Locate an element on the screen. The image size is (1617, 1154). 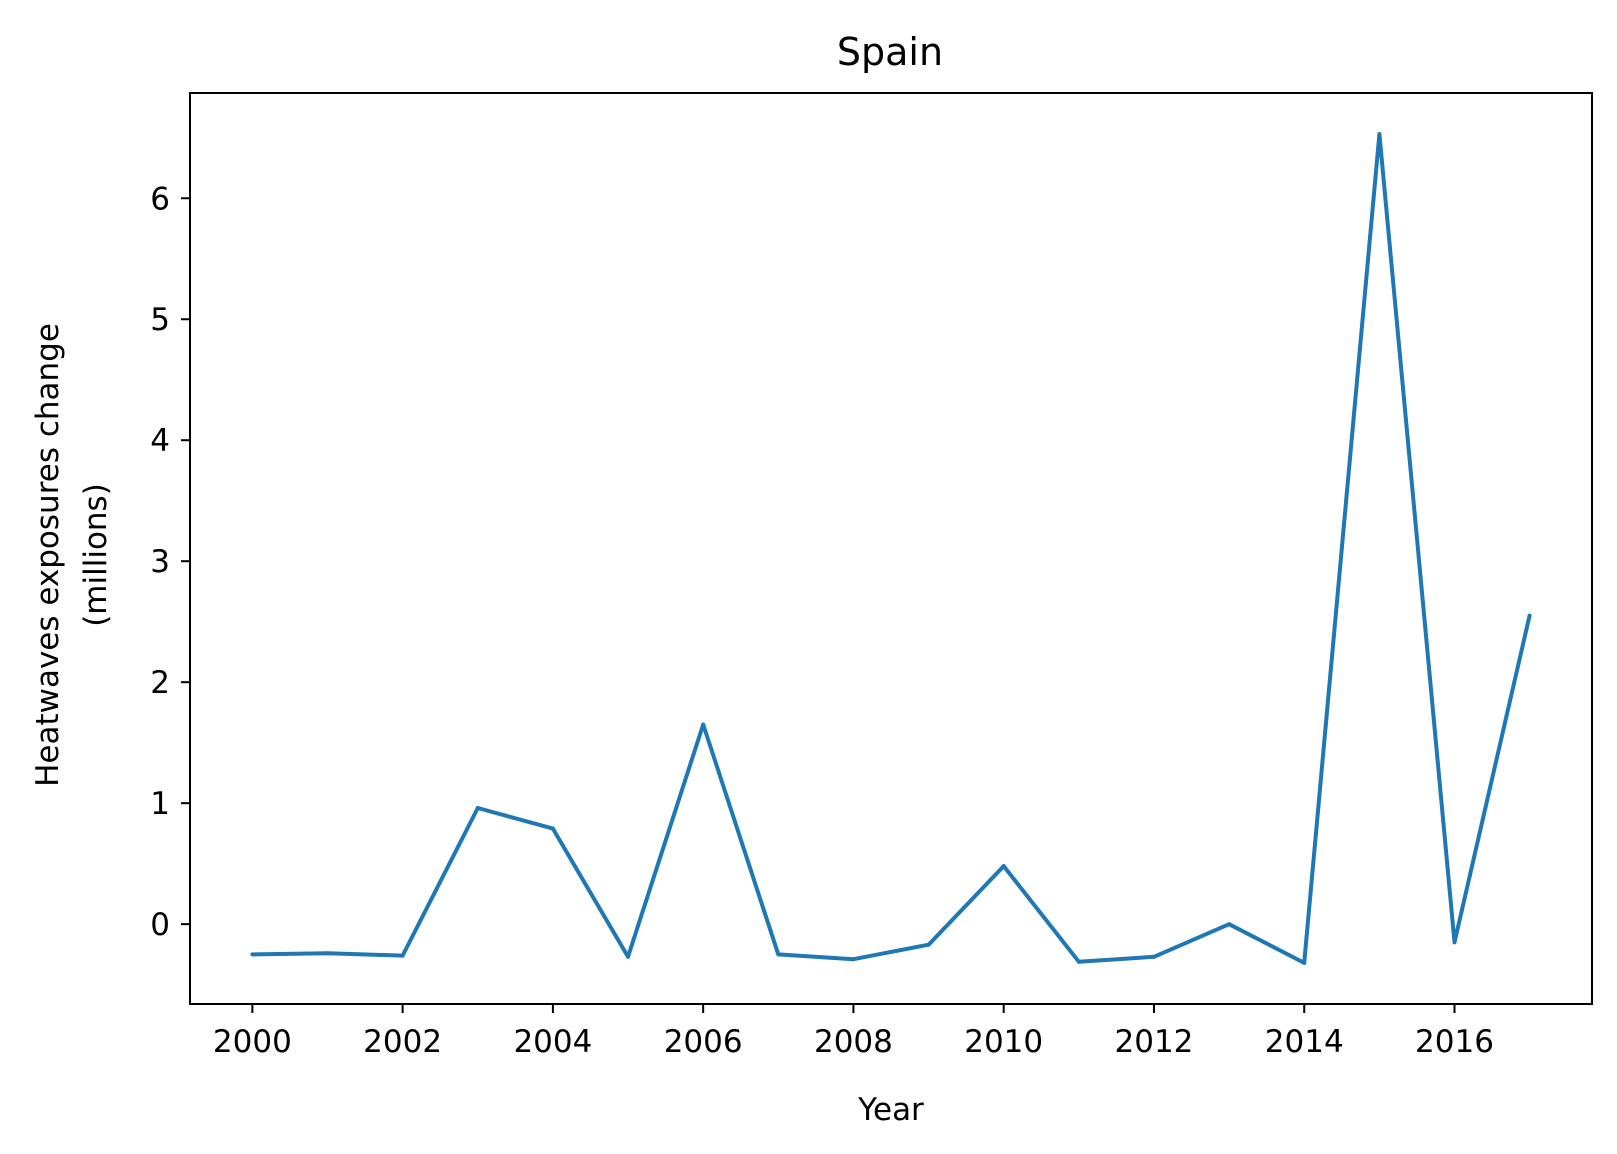
y-axis-label-line-1: Heatwaves exposures change is located at coordinates (48, 555).